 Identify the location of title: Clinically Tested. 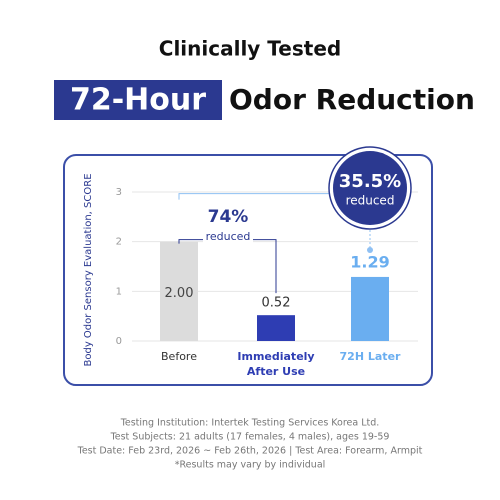
(250, 49).